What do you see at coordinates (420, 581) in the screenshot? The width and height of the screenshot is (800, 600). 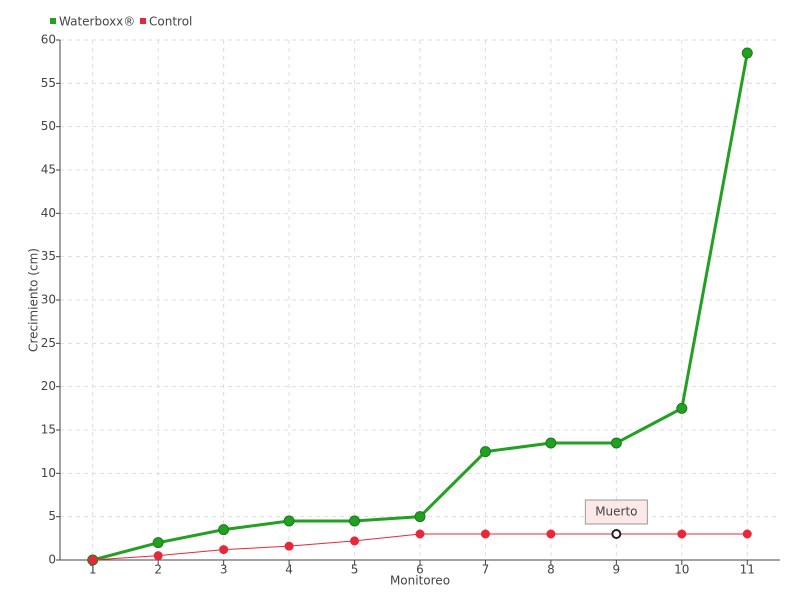 I see `x-axis-title: Monitoreo` at bounding box center [420, 581].